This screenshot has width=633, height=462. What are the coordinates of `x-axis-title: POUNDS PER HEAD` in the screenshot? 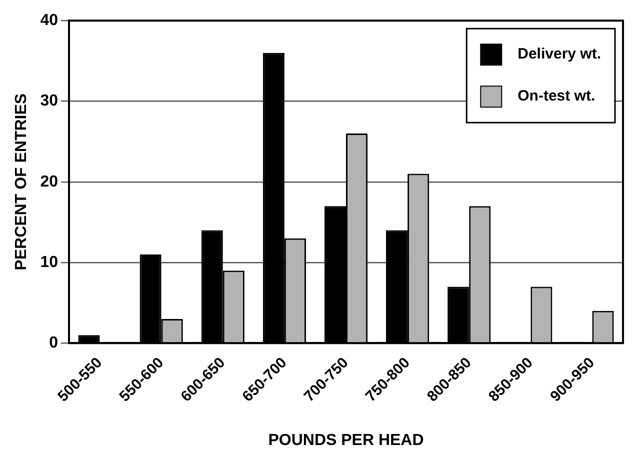 It's located at (346, 440).